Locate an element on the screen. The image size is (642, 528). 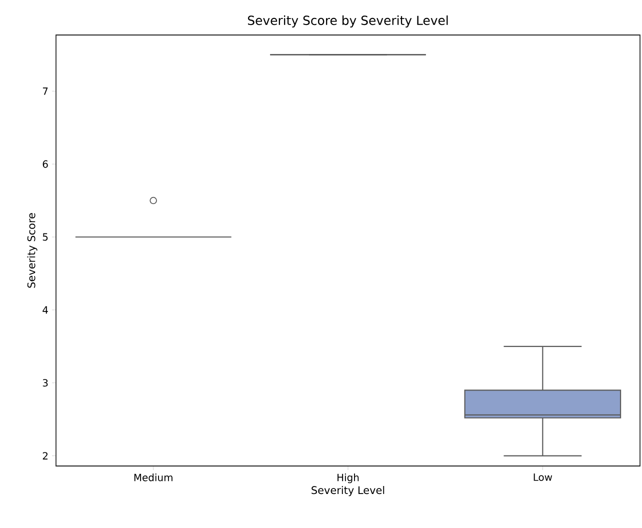
y-tick-label: 4 is located at coordinates (45, 310).